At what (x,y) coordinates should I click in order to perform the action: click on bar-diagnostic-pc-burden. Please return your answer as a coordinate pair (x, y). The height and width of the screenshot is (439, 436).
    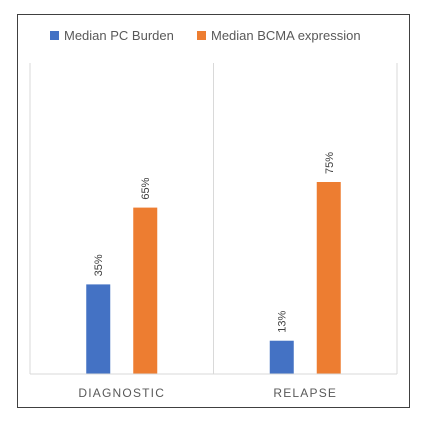
    Looking at the image, I should click on (98, 329).